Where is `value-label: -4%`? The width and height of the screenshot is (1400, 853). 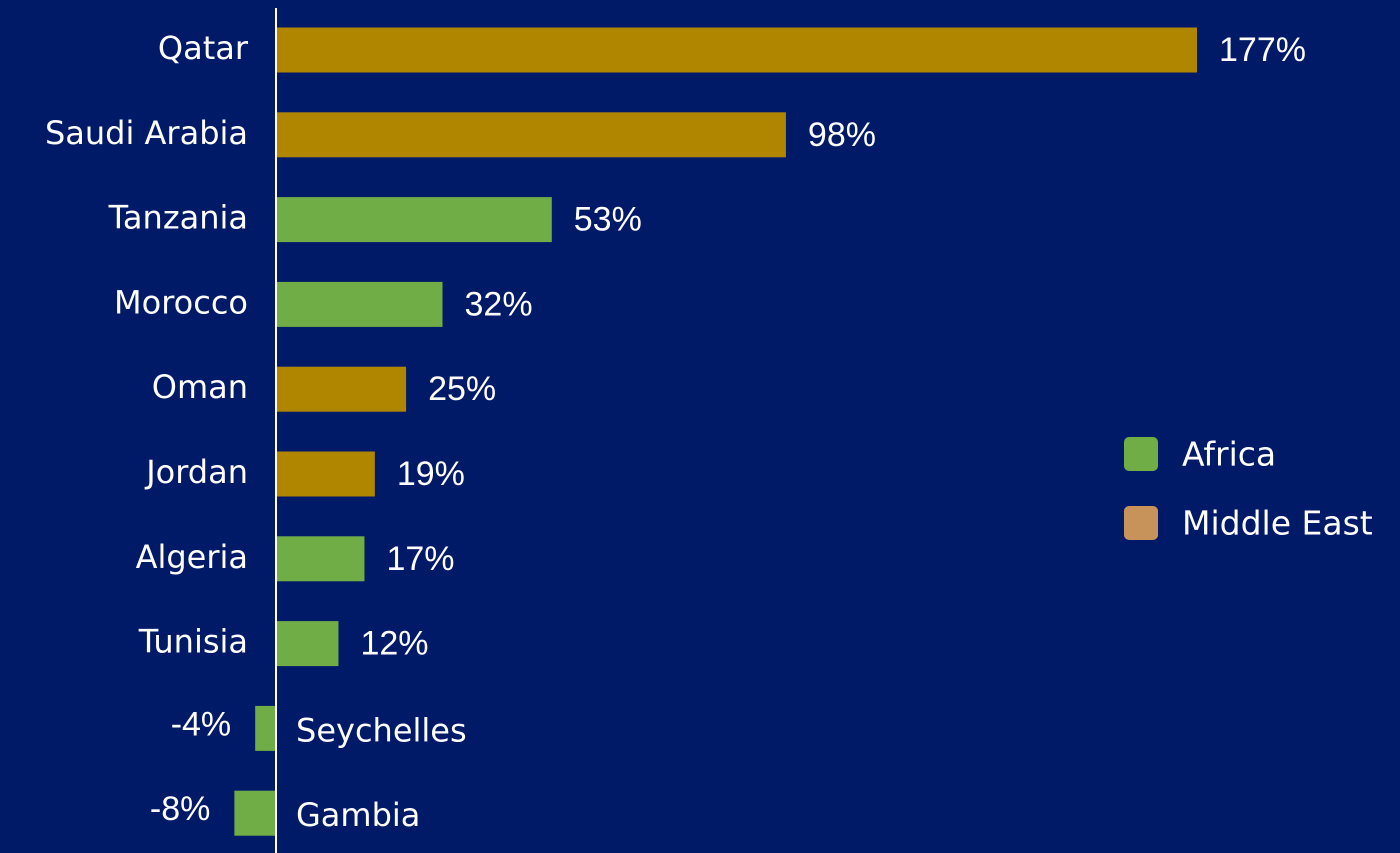
value-label: -4% is located at coordinates (201, 724).